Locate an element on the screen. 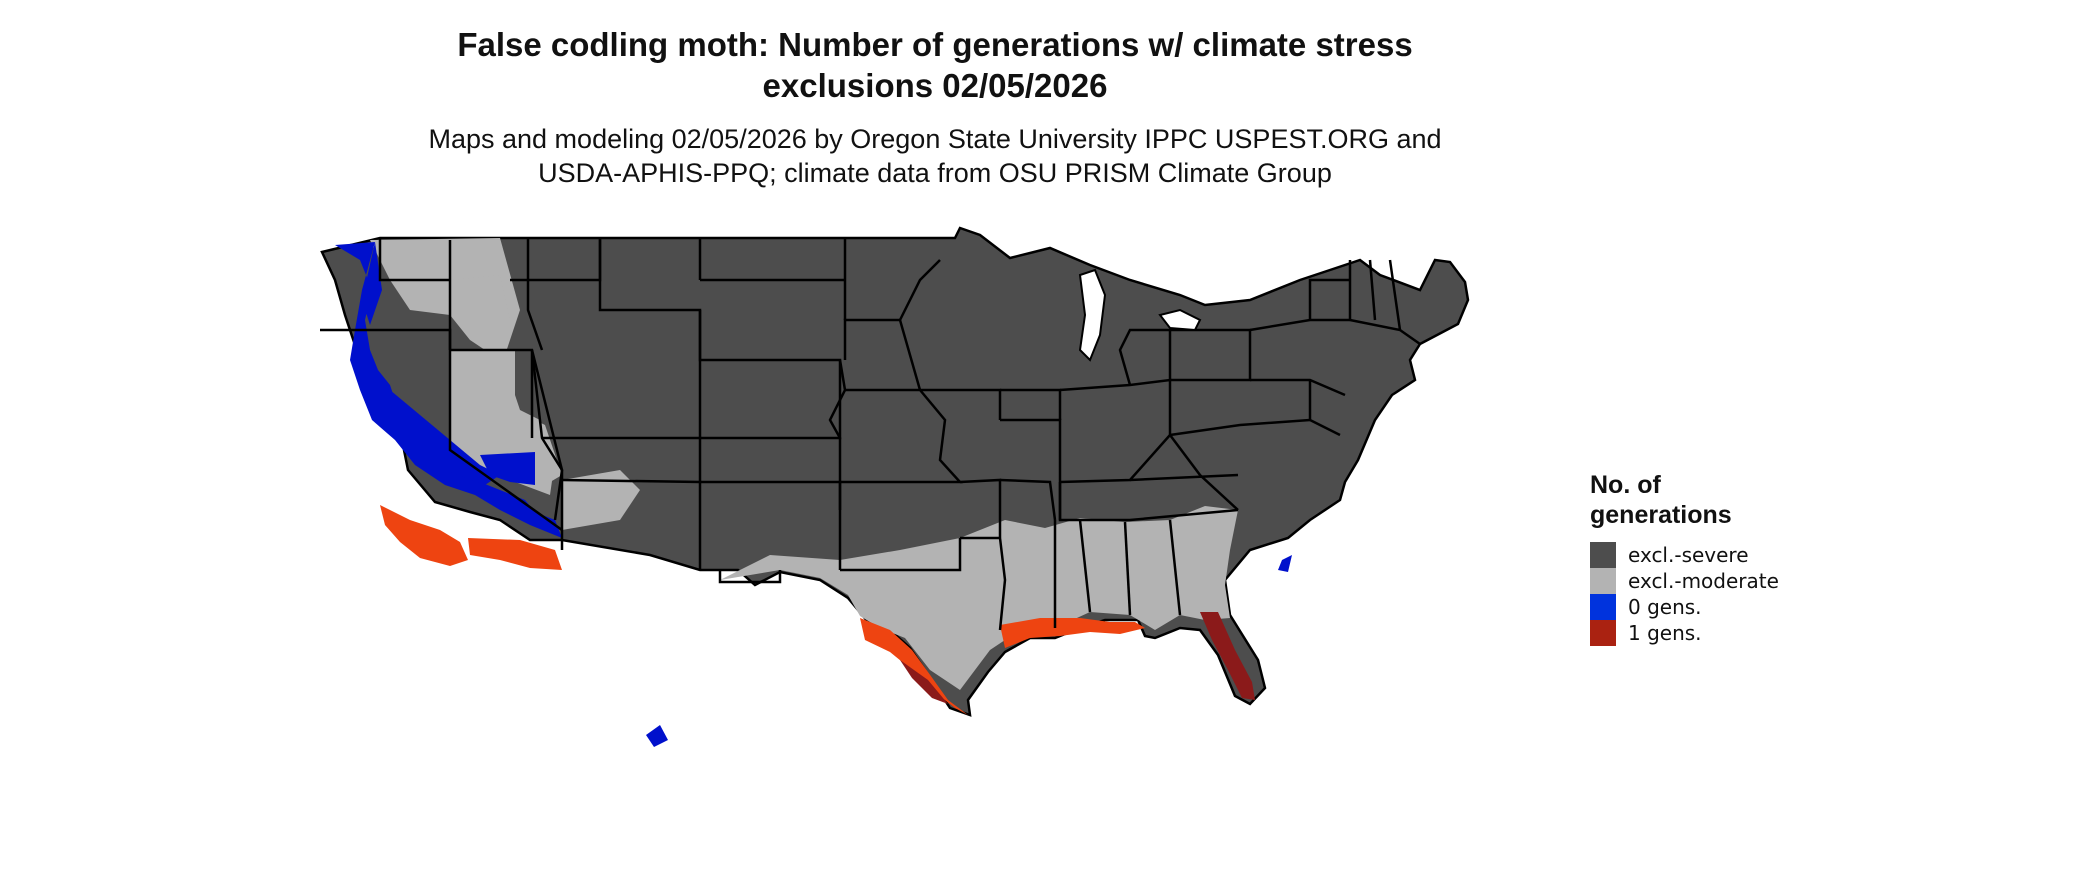 The width and height of the screenshot is (2100, 892). legend-label: excl.-severe is located at coordinates (1688, 555).